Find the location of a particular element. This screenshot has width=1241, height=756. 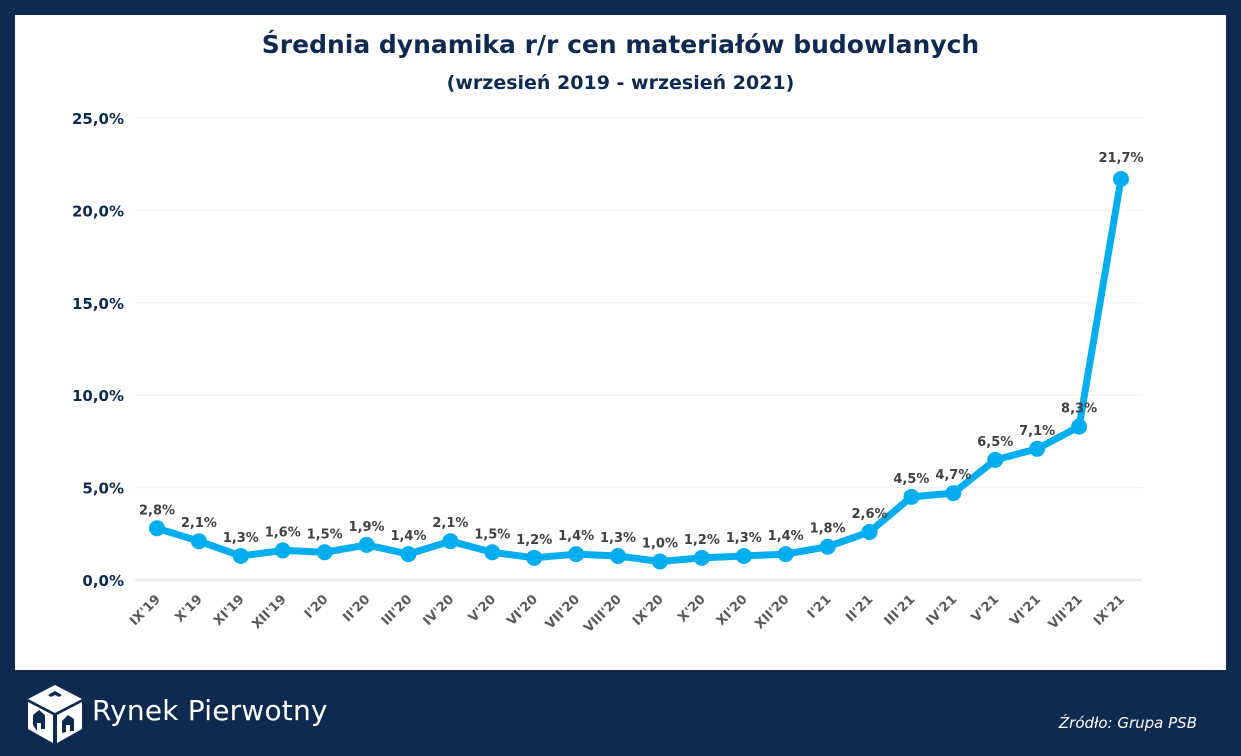

x-tick-label: IV'21 is located at coordinates (941, 610).